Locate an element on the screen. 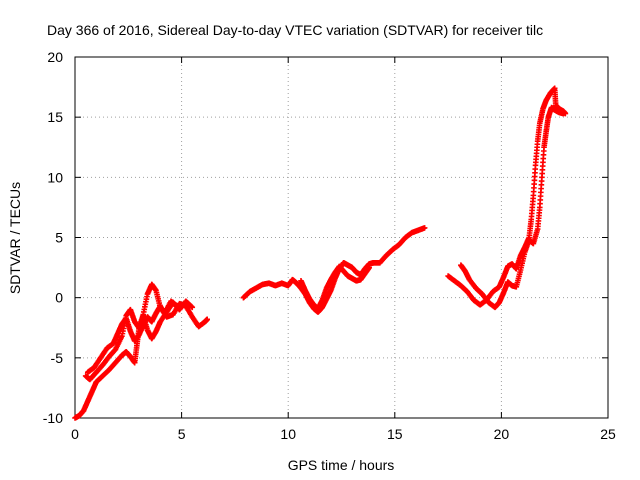 The width and height of the screenshot is (640, 480). y-tick-label: -10 is located at coordinates (53, 418).